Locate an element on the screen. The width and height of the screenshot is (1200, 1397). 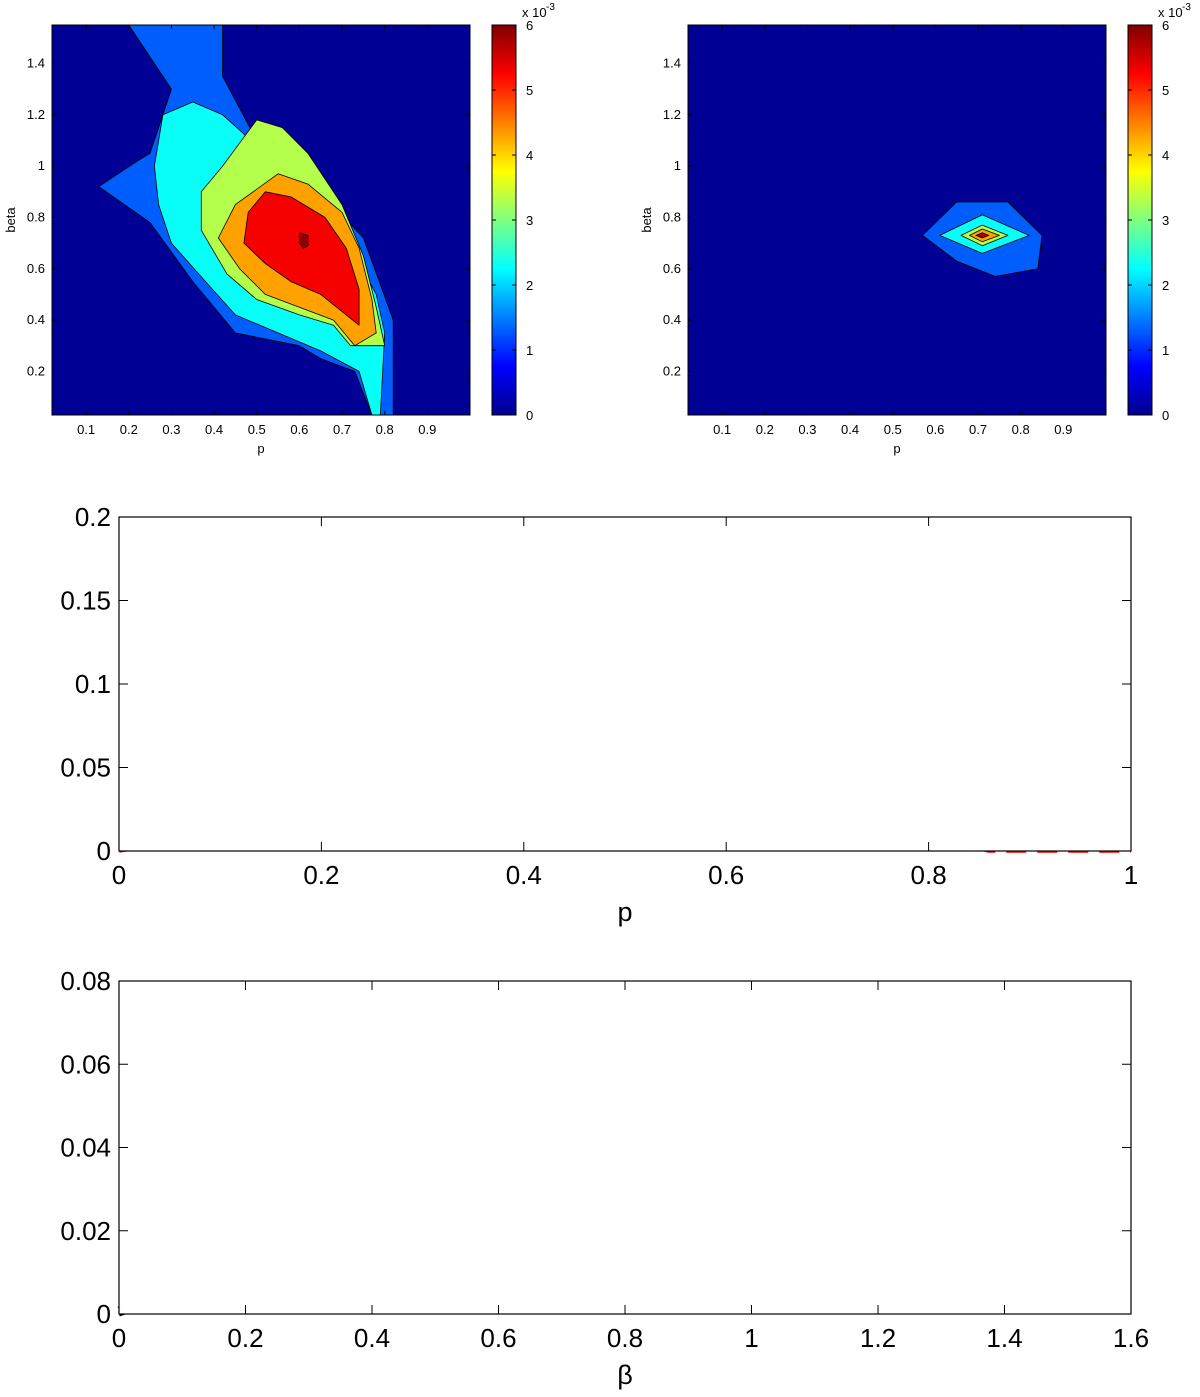
y-tick-label: 0.15 is located at coordinates (85, 601).